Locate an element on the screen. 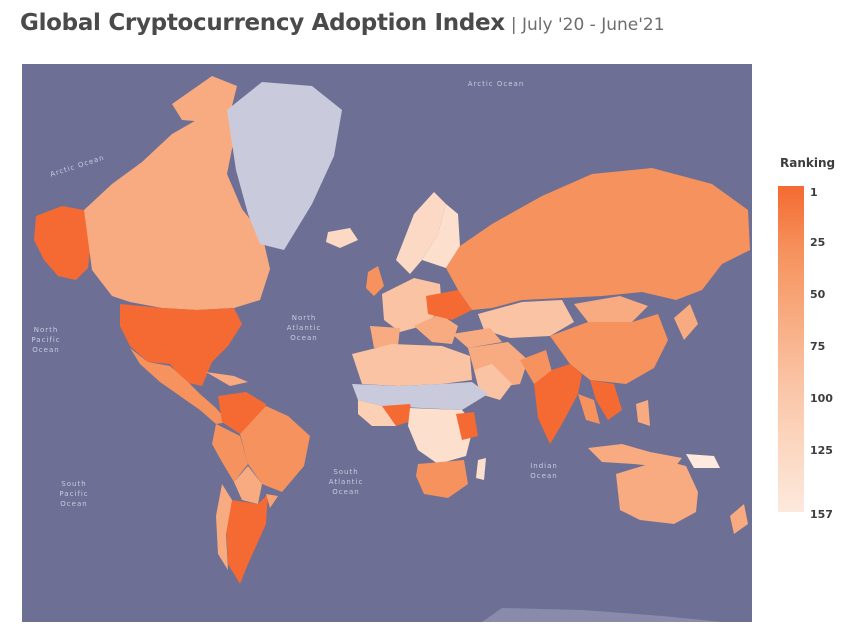 This screenshot has height=642, width=843. region-central-africa is located at coordinates (441, 436).